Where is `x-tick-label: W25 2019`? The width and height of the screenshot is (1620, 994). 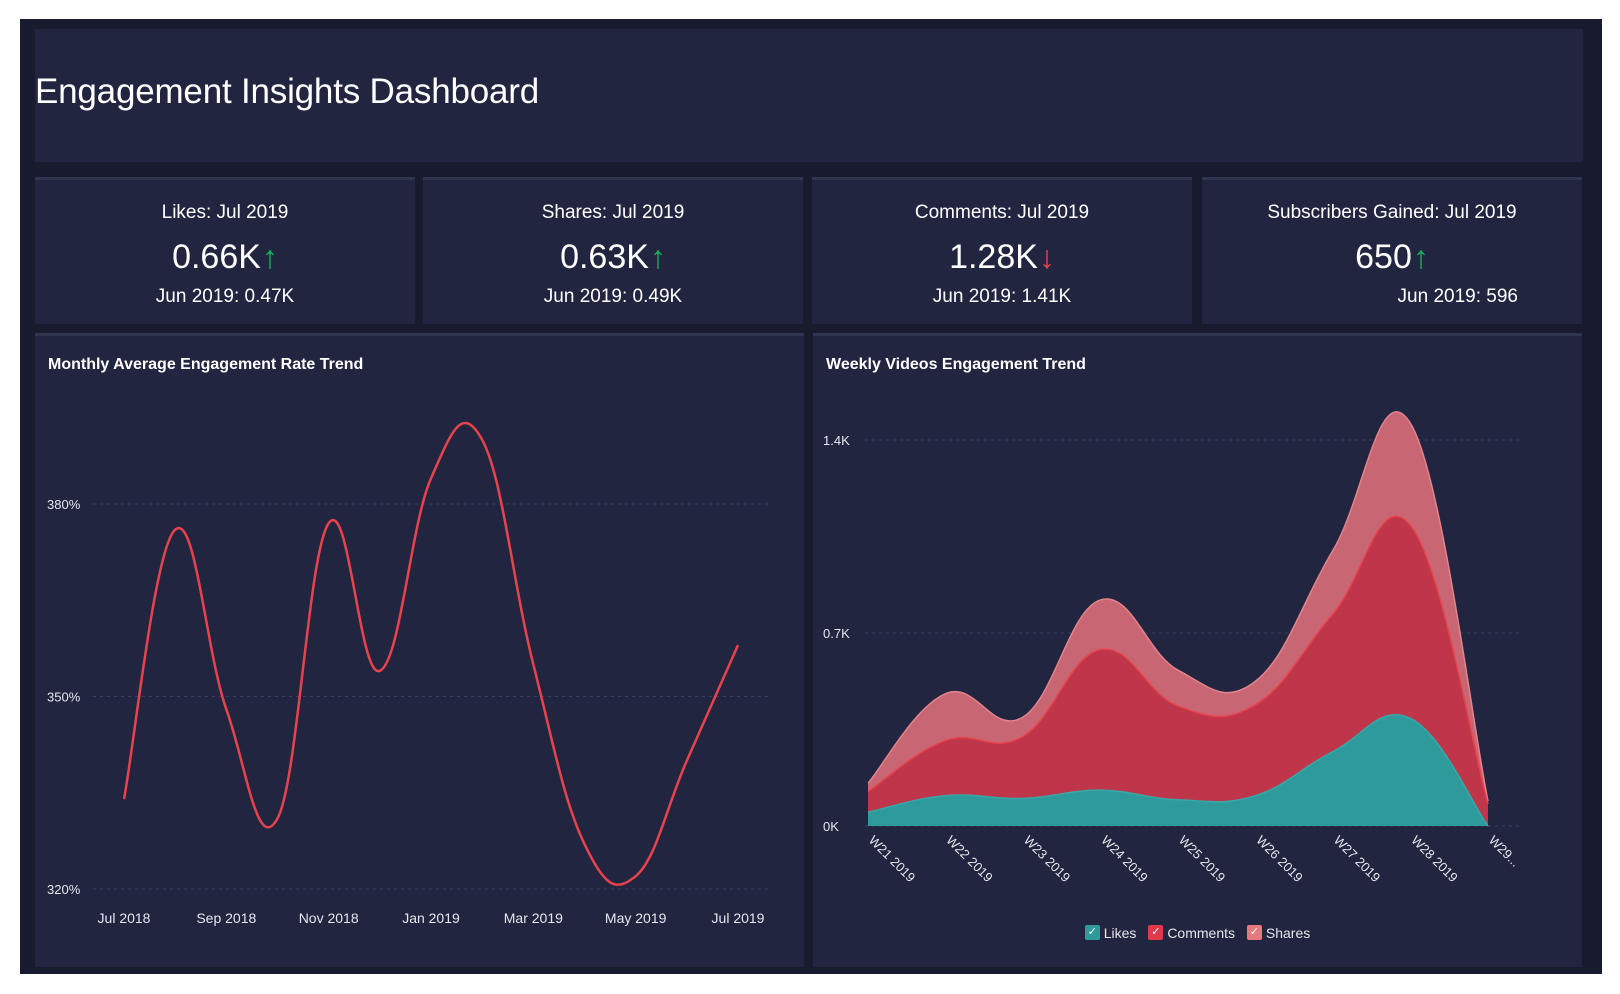
x-tick-label: W25 2019 is located at coordinates (1202, 859).